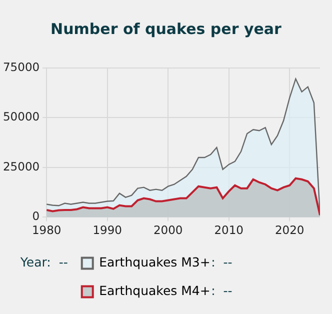 Image resolution: width=332 pixels, height=314 pixels. I want to click on legend-label: Earthquakes M4+, so click(154, 290).